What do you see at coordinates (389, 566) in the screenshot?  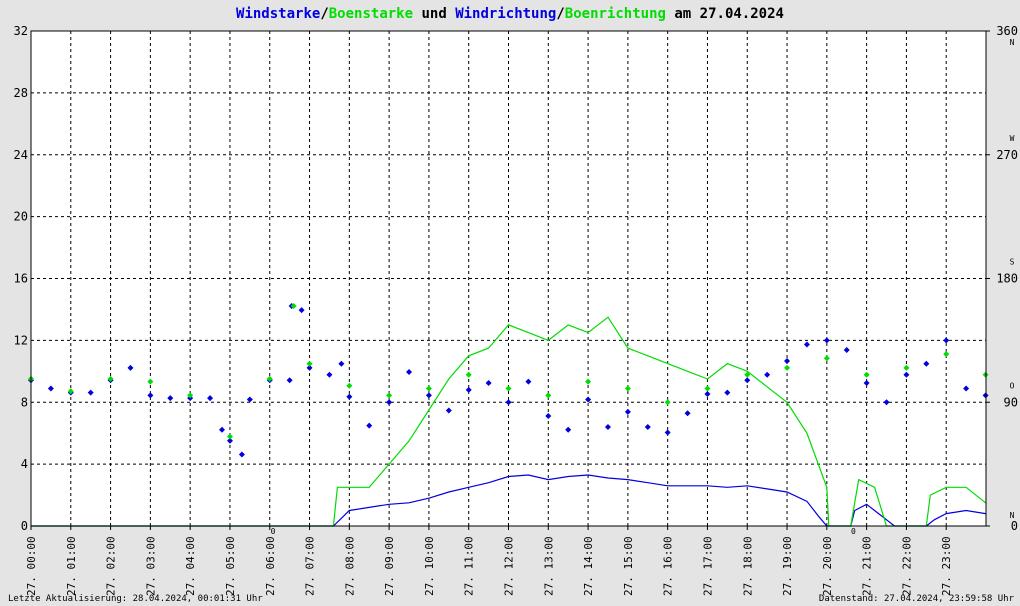 I see `x-tick-label: 27. 09:00` at bounding box center [389, 566].